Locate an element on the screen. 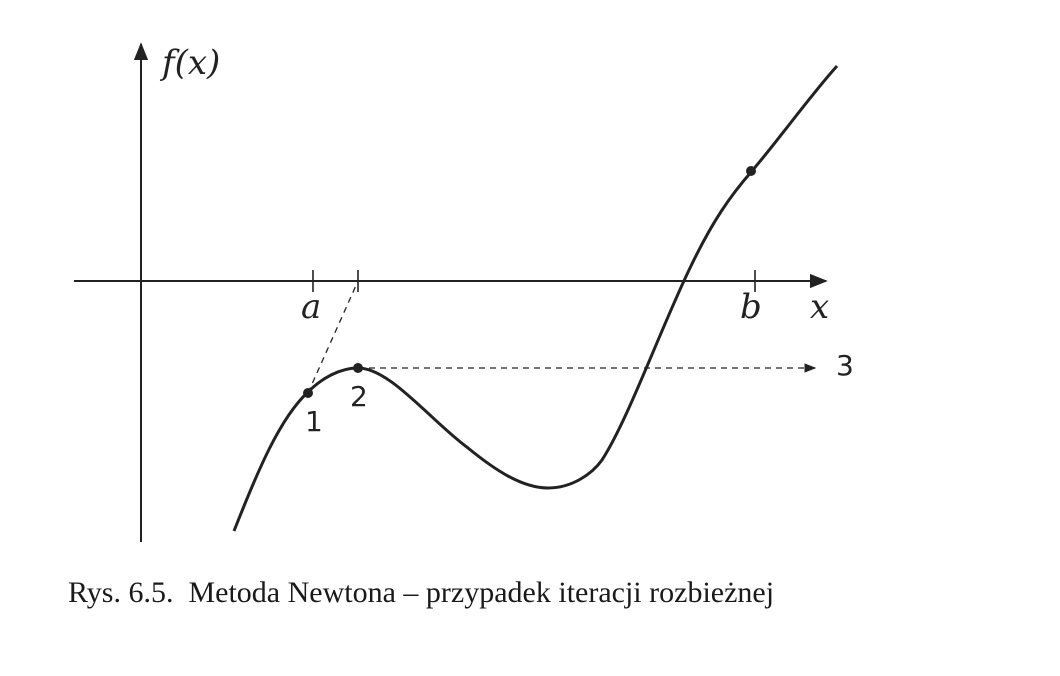 The height and width of the screenshot is (676, 1060). point-b-curve is located at coordinates (751, 171).